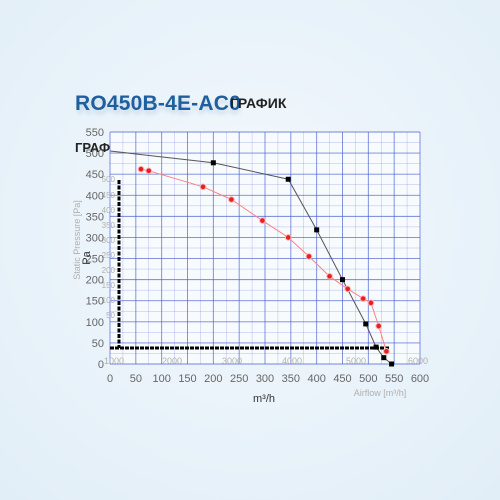 This screenshot has width=500, height=500. Describe the element at coordinates (95, 175) in the screenshot. I see `y-tick-label: 450` at that location.